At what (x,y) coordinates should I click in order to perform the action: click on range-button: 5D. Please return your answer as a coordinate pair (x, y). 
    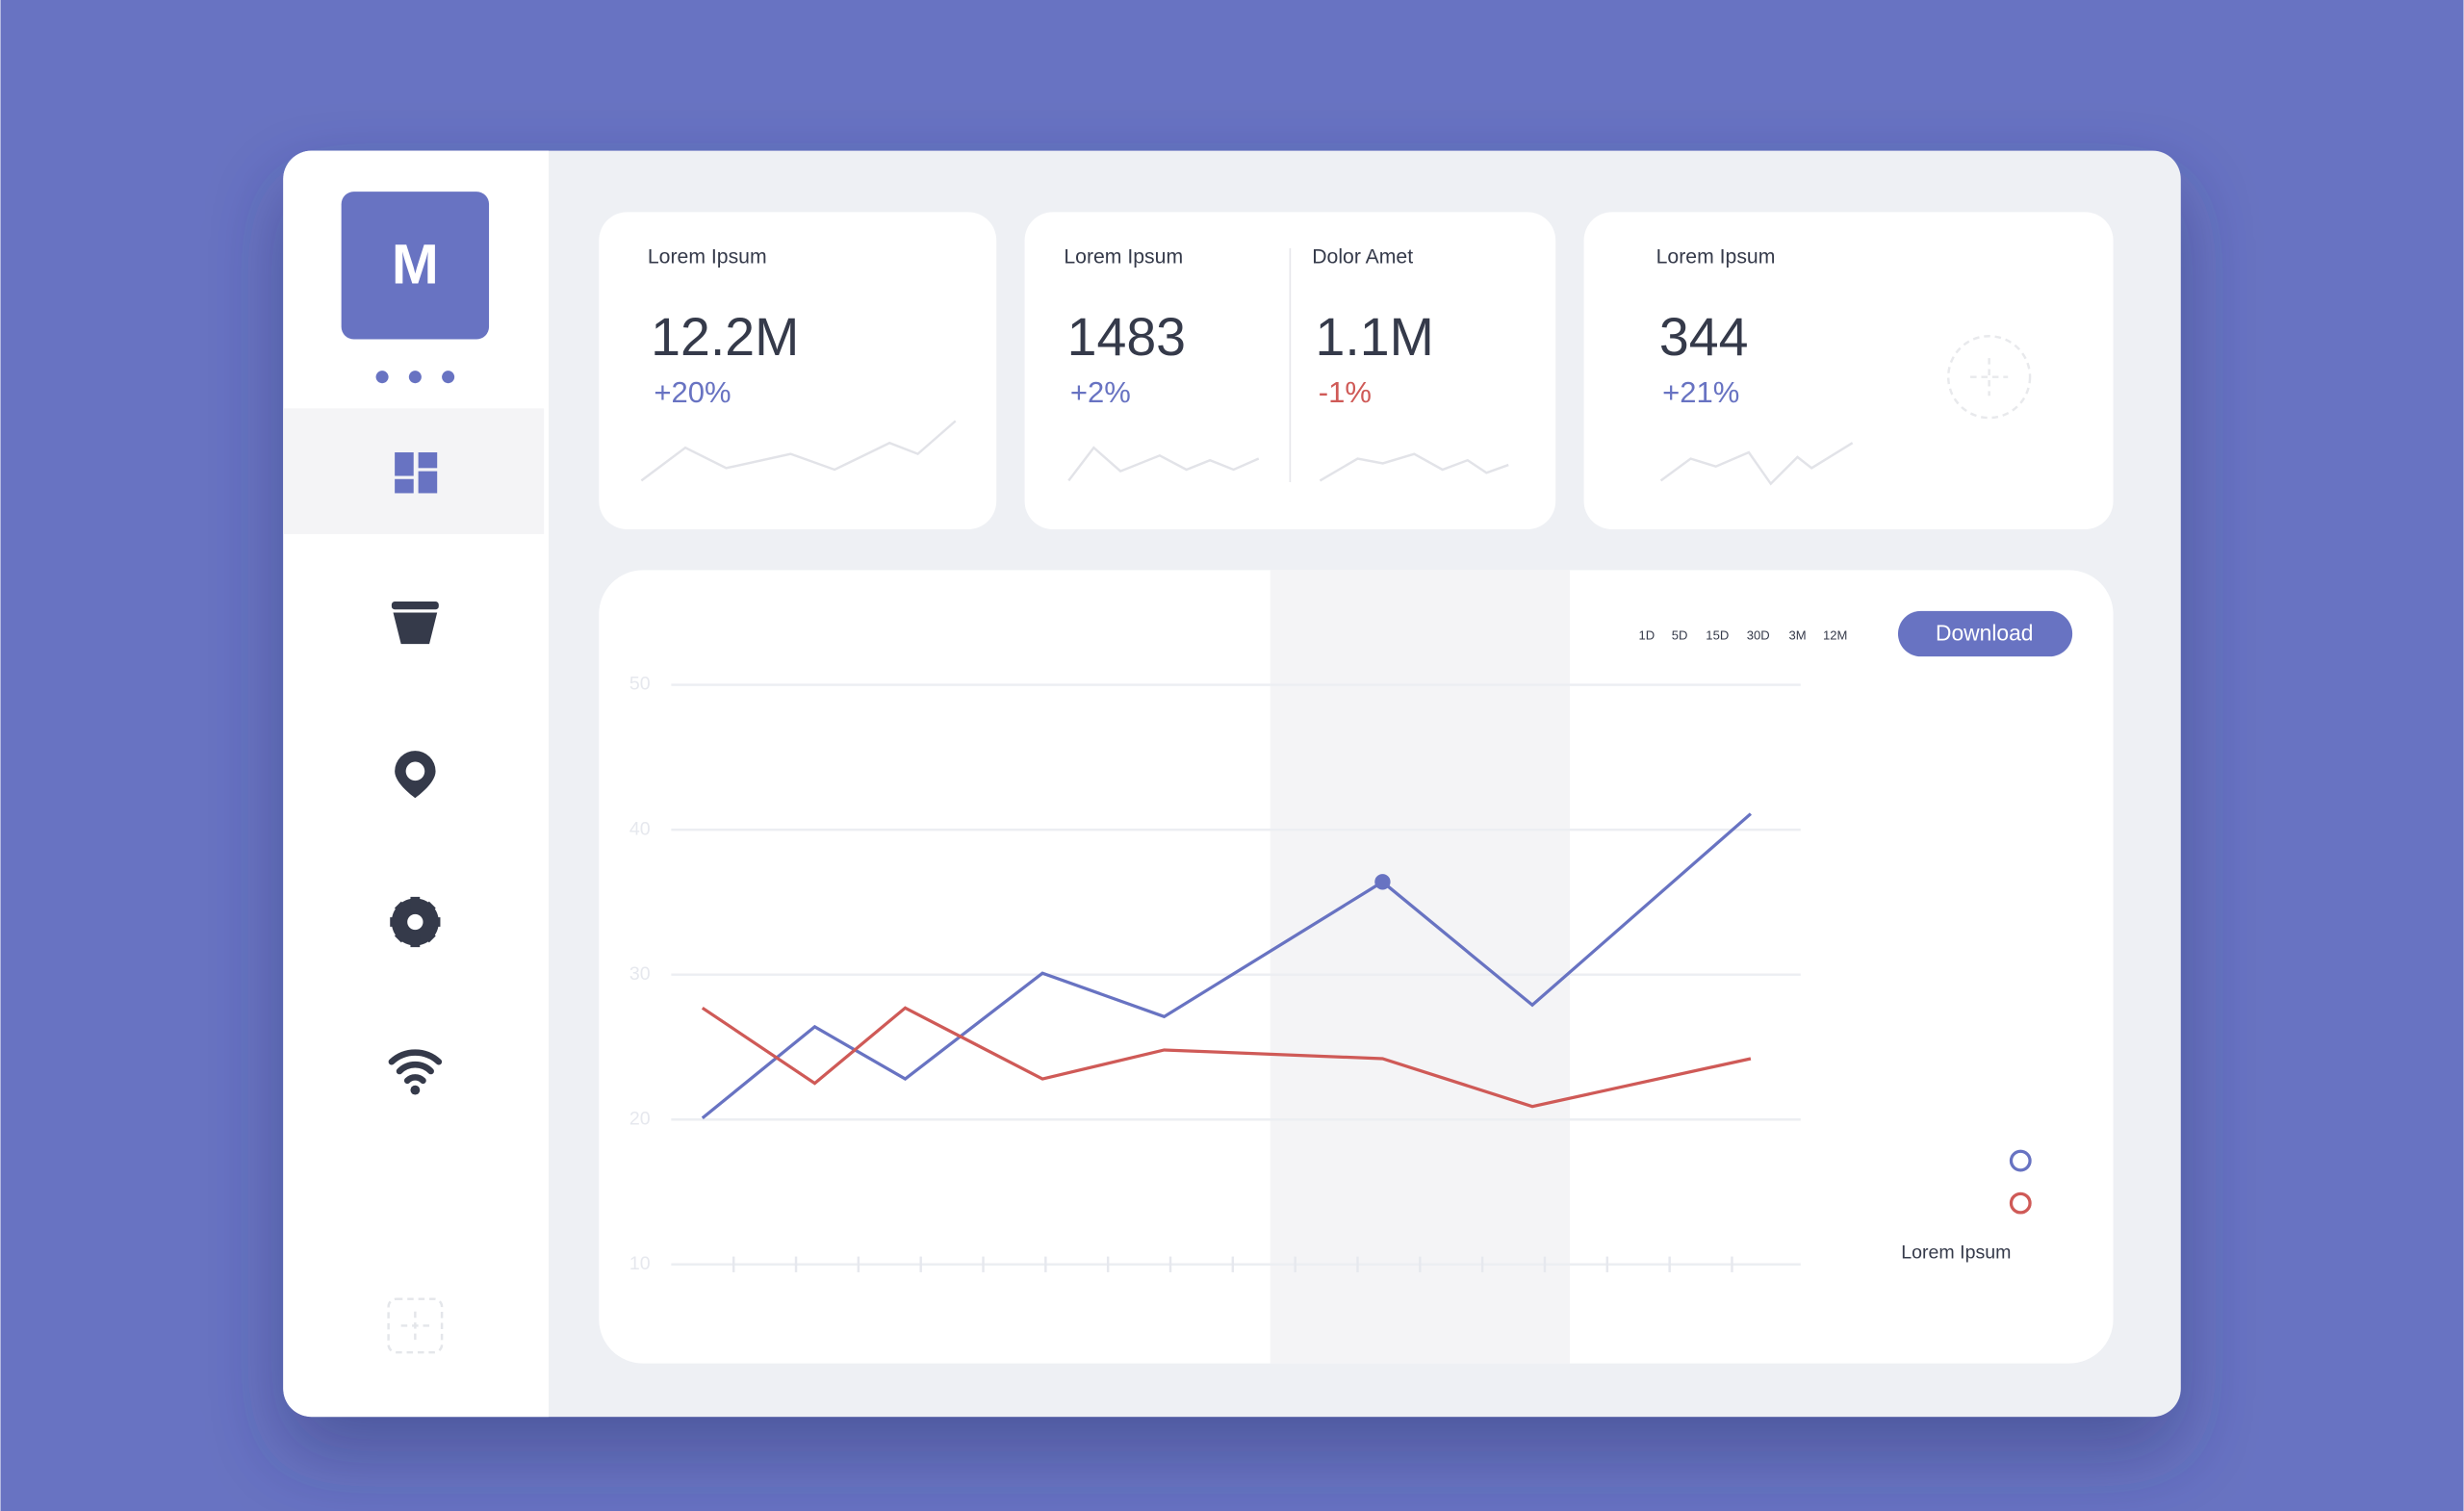
    Looking at the image, I should click on (1680, 634).